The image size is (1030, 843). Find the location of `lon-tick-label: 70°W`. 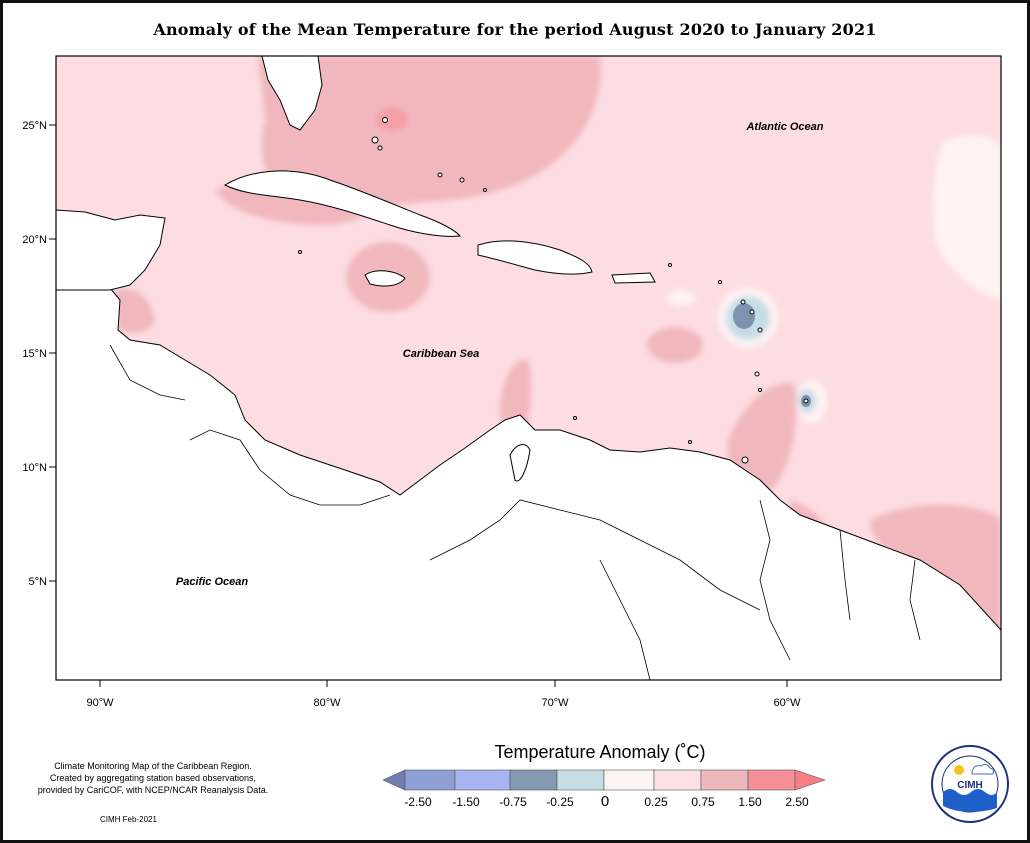

lon-tick-label: 70°W is located at coordinates (555, 703).